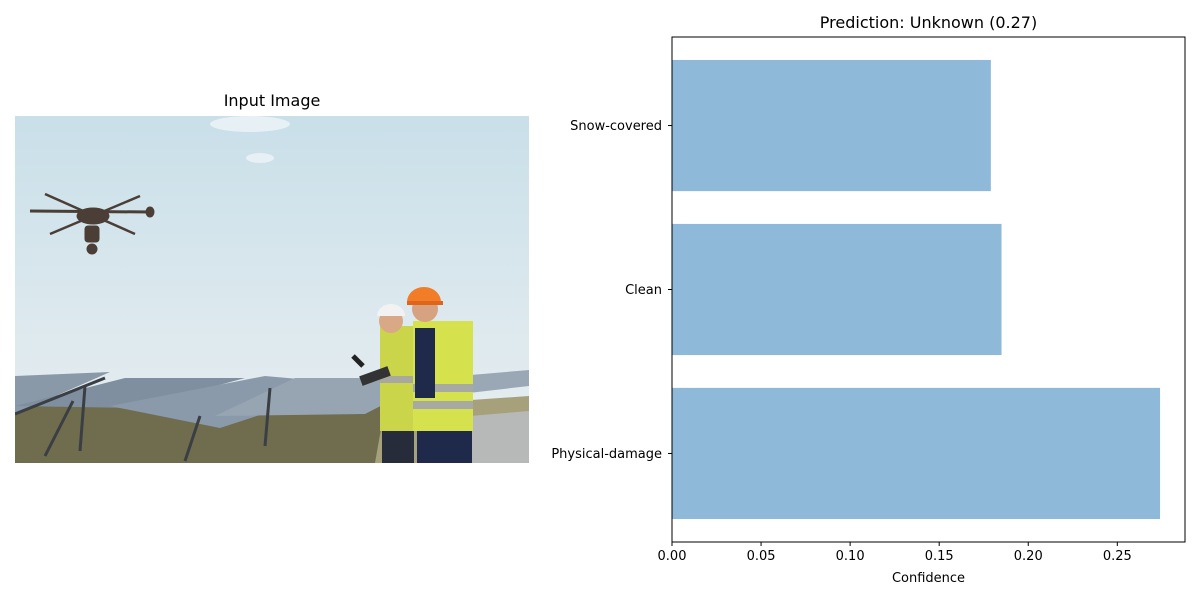  Describe the element at coordinates (616, 126) in the screenshot. I see `y-tick-label: Snow-covered` at that location.